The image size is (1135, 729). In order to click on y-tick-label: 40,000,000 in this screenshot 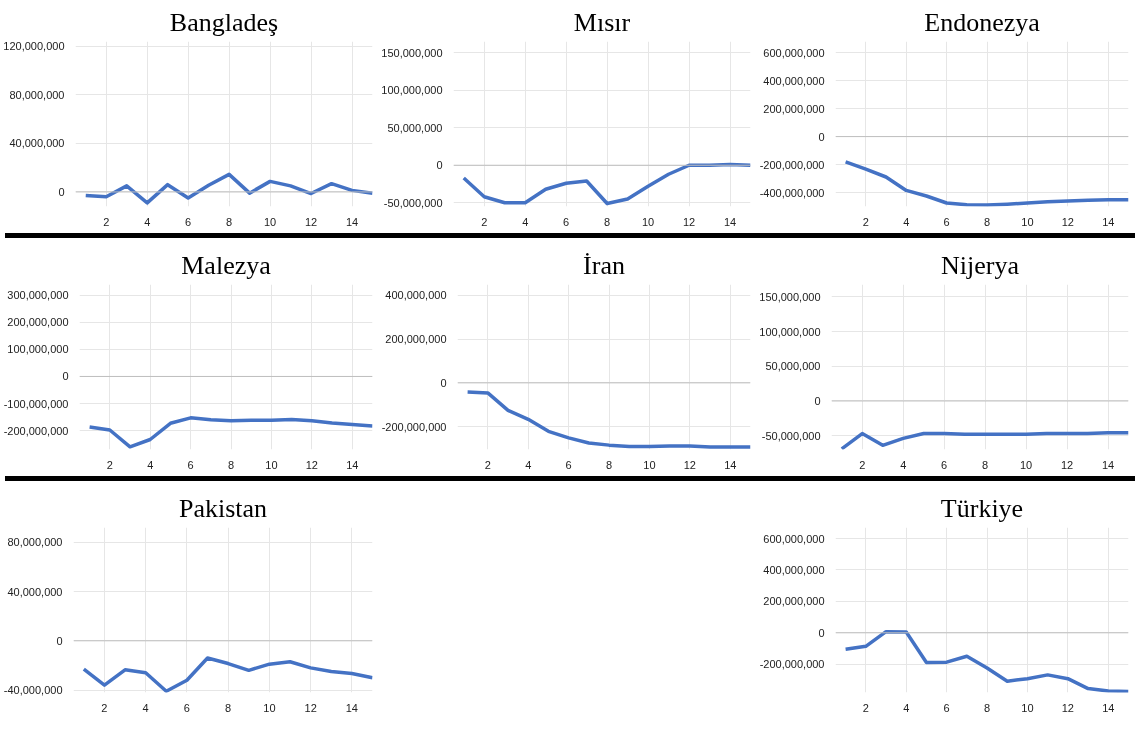, I will do `click(37, 143)`.